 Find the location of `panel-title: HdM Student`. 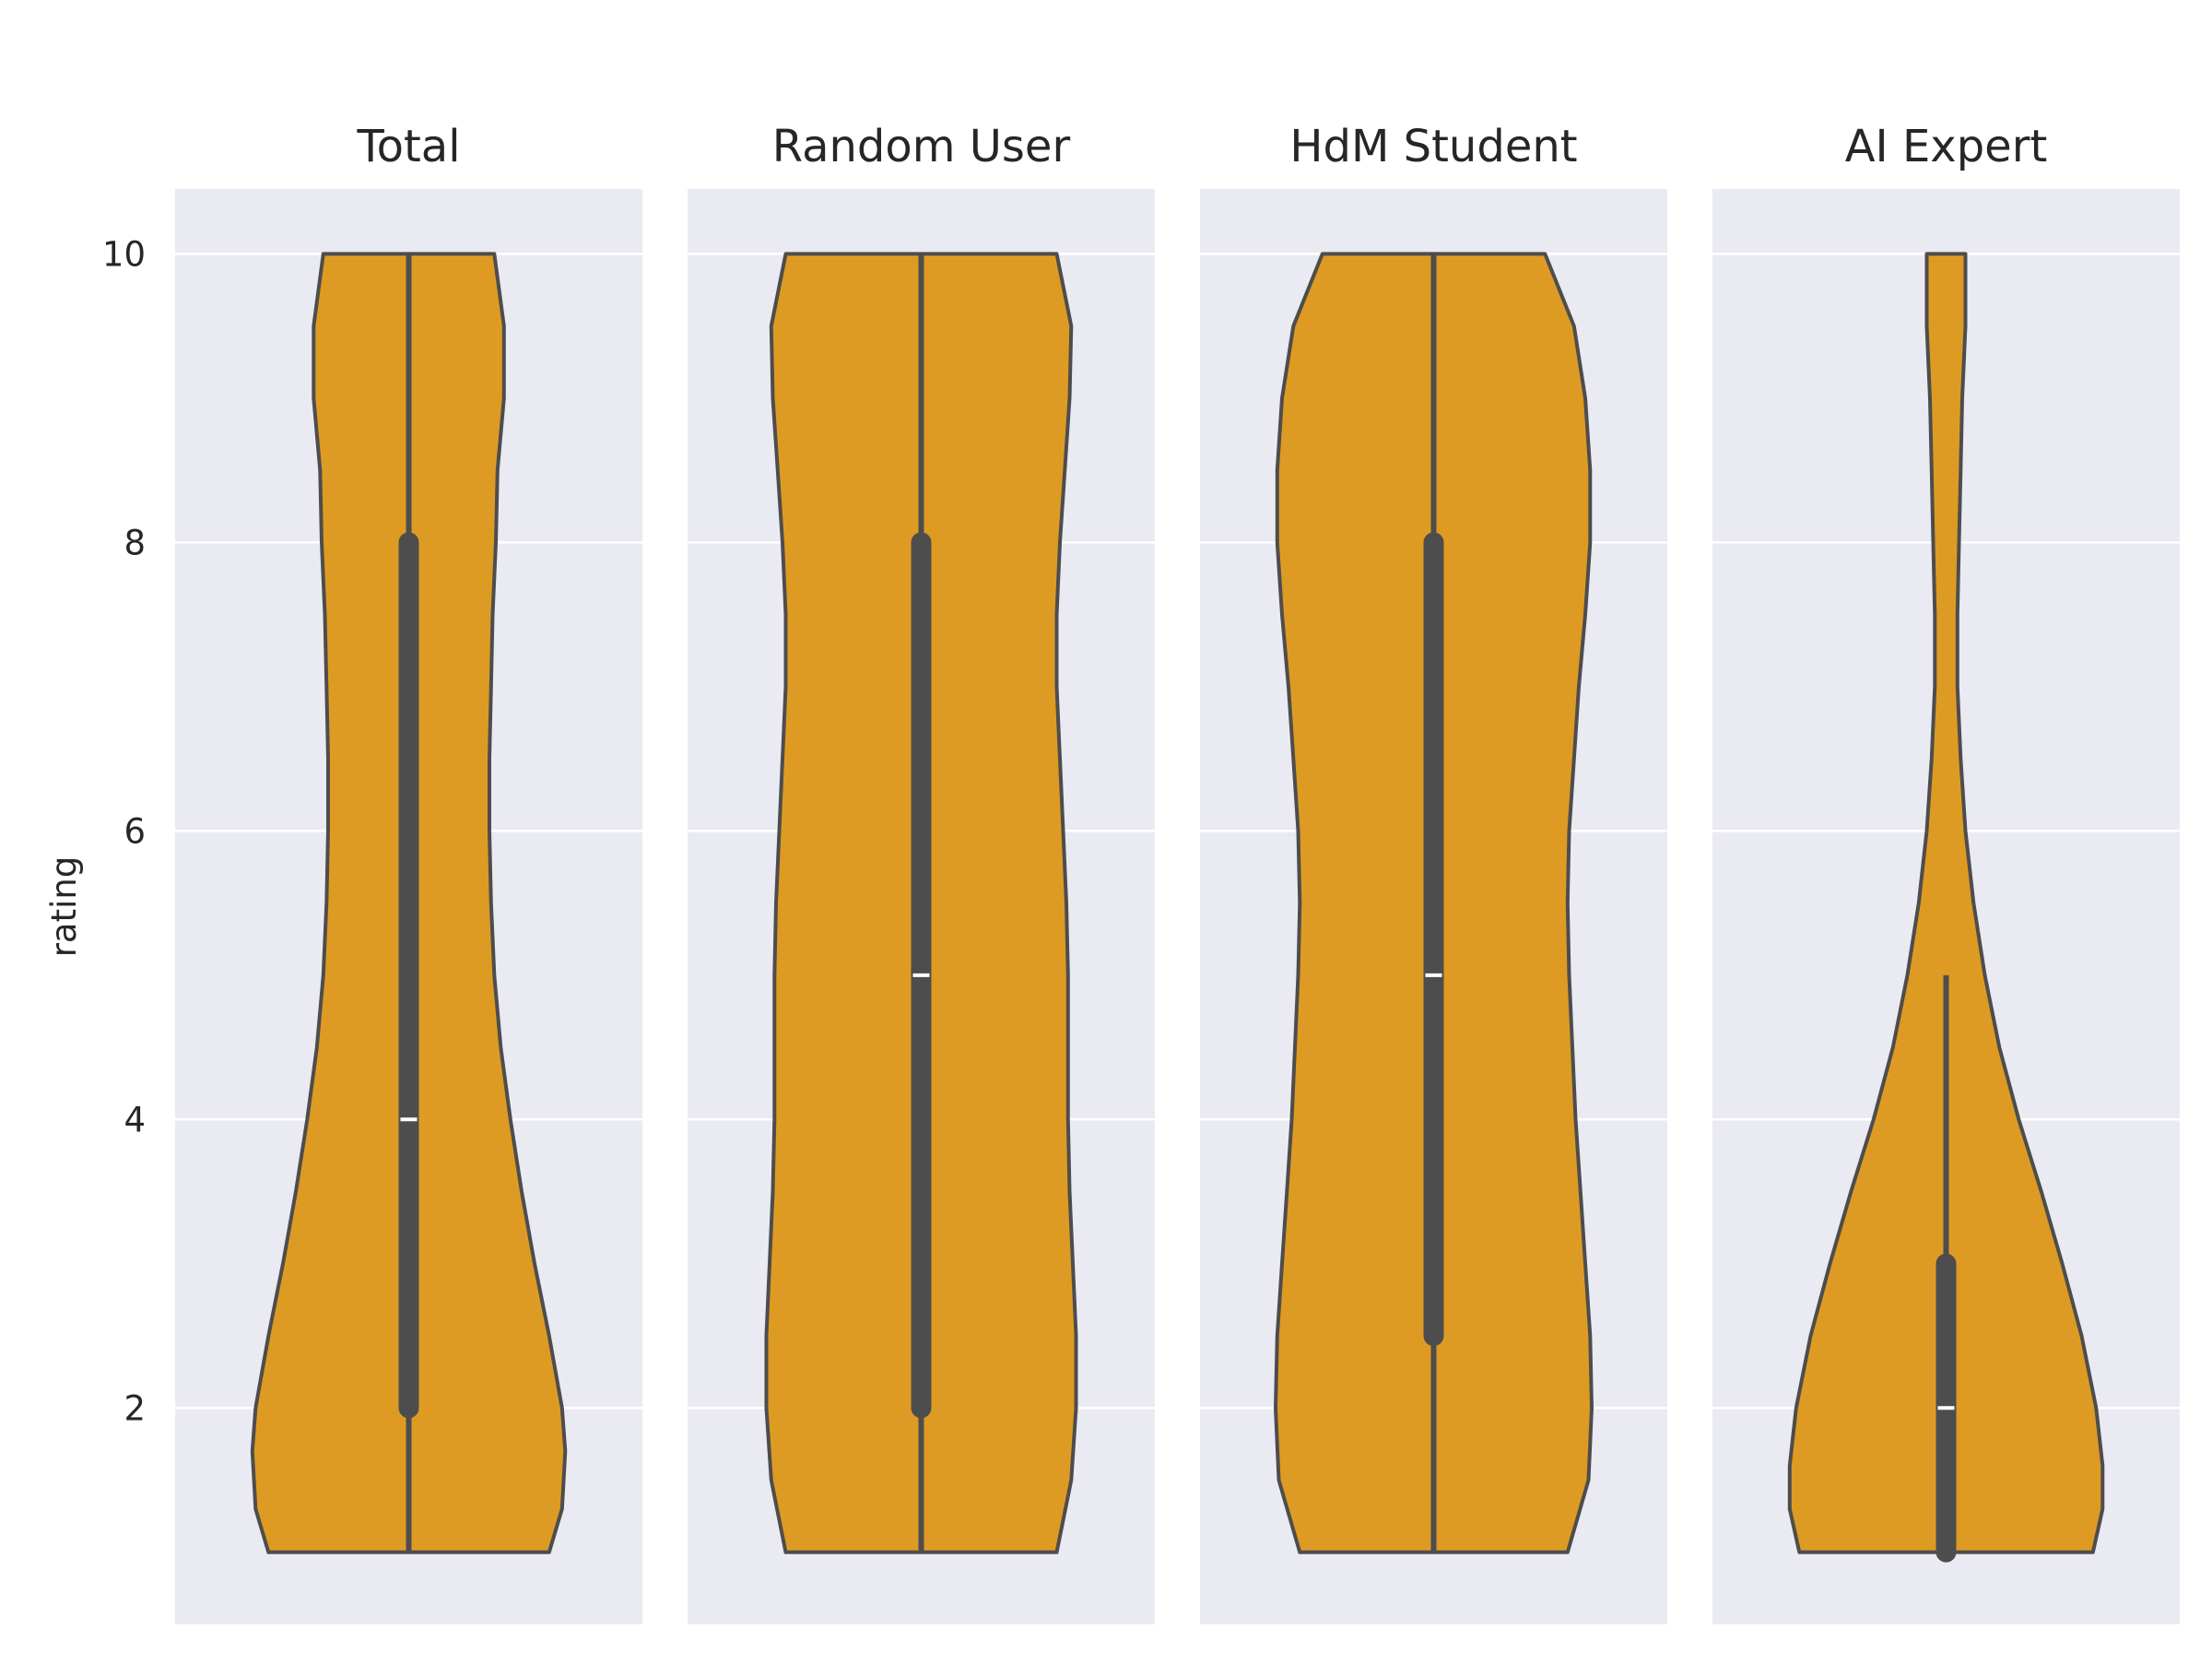

panel-title: HdM Student is located at coordinates (1433, 146).